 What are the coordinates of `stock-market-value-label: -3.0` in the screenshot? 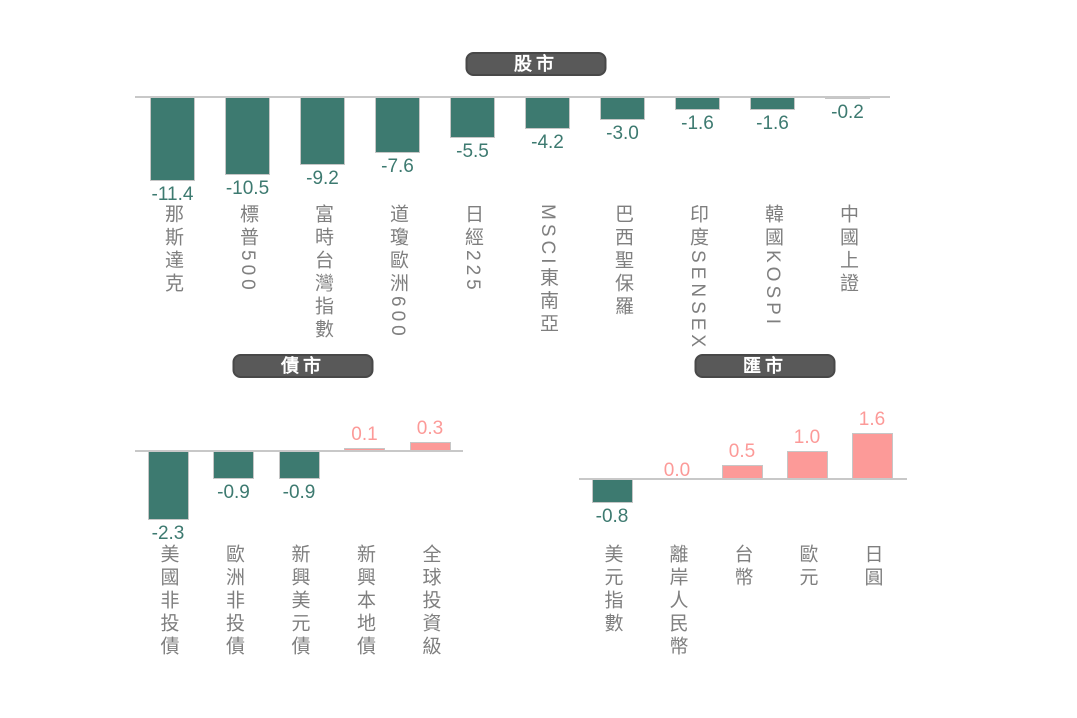 It's located at (622, 133).